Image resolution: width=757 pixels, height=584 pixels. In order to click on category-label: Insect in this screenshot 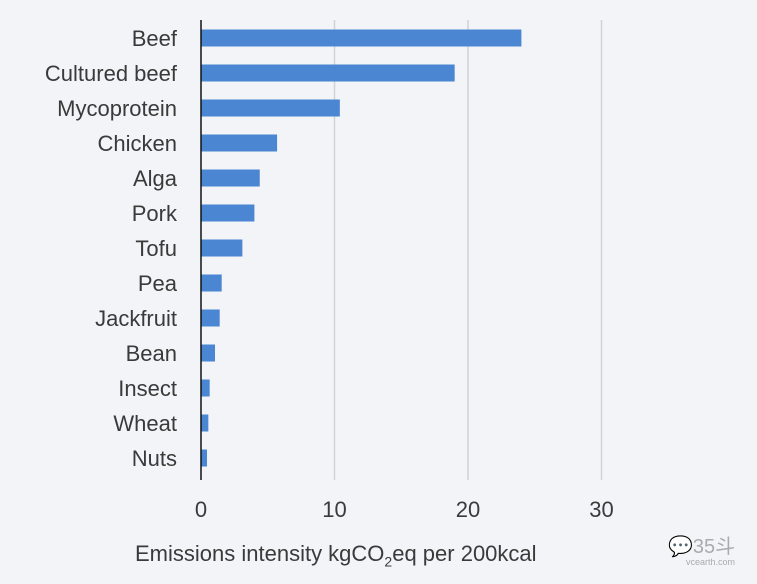, I will do `click(147, 388)`.